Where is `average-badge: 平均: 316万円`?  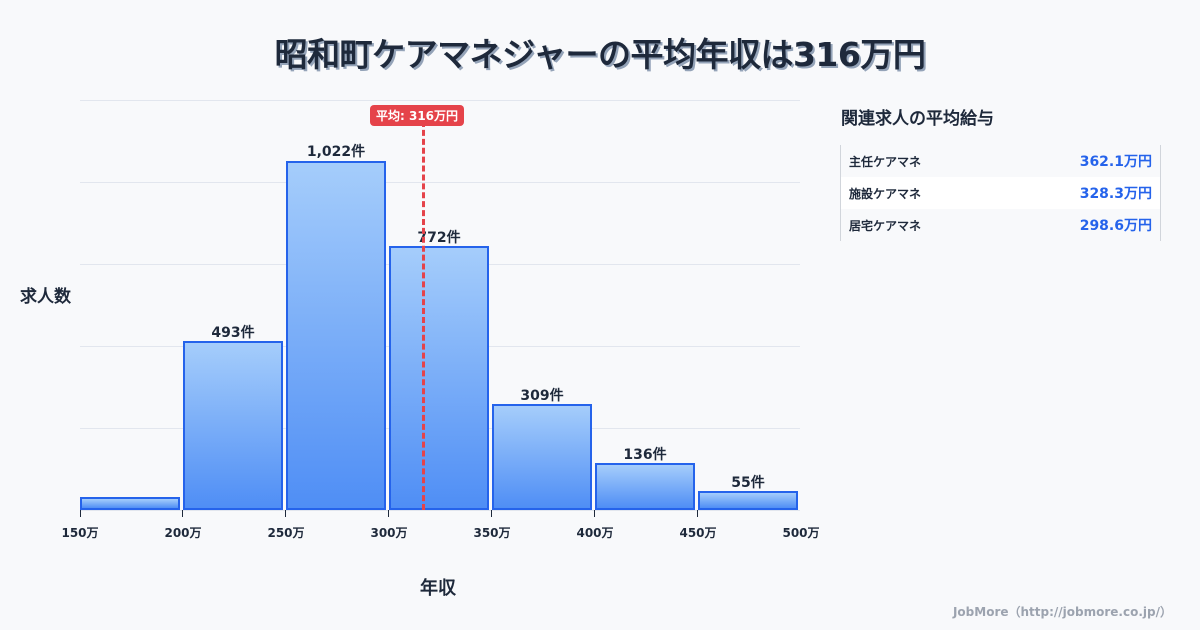 average-badge: 平均: 316万円 is located at coordinates (417, 115).